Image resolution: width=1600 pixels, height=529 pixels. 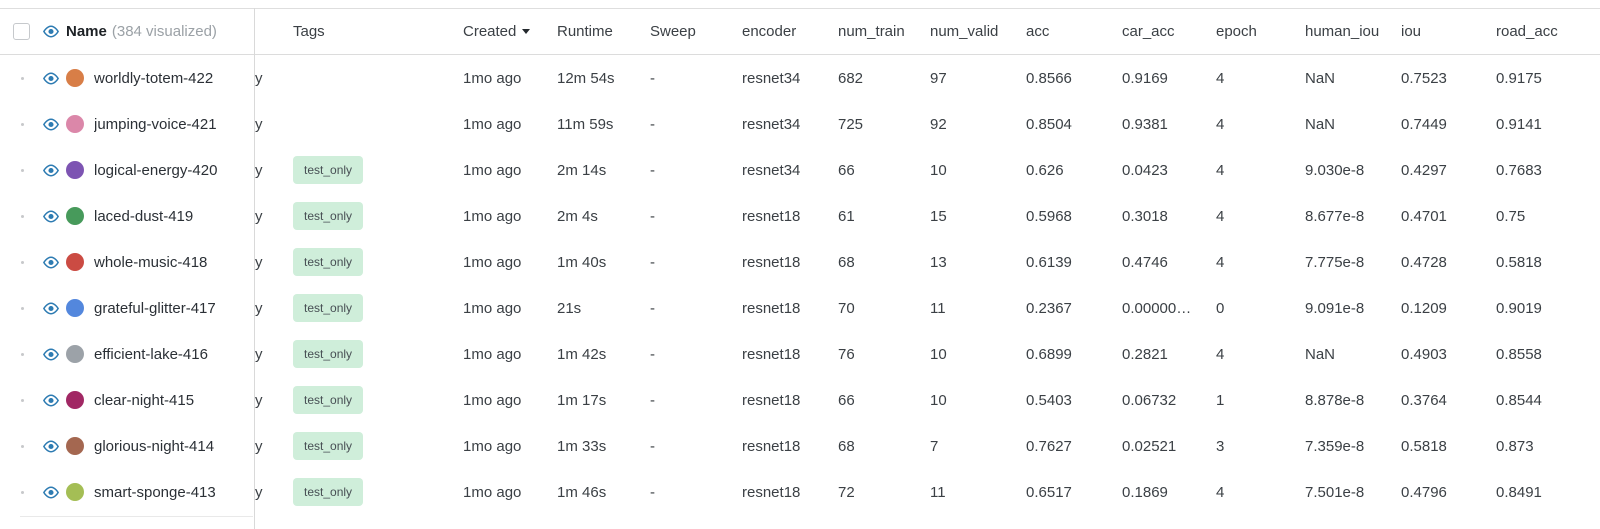 I want to click on encoder-column-header: encoder, so click(x=769, y=31).